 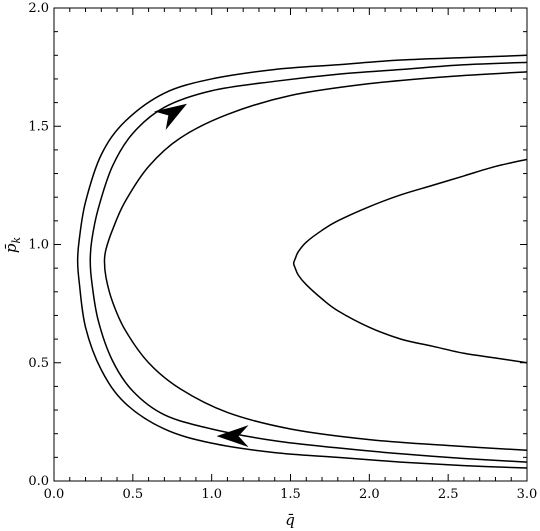 I want to click on y-tick-label: 2.0, so click(x=38, y=8).